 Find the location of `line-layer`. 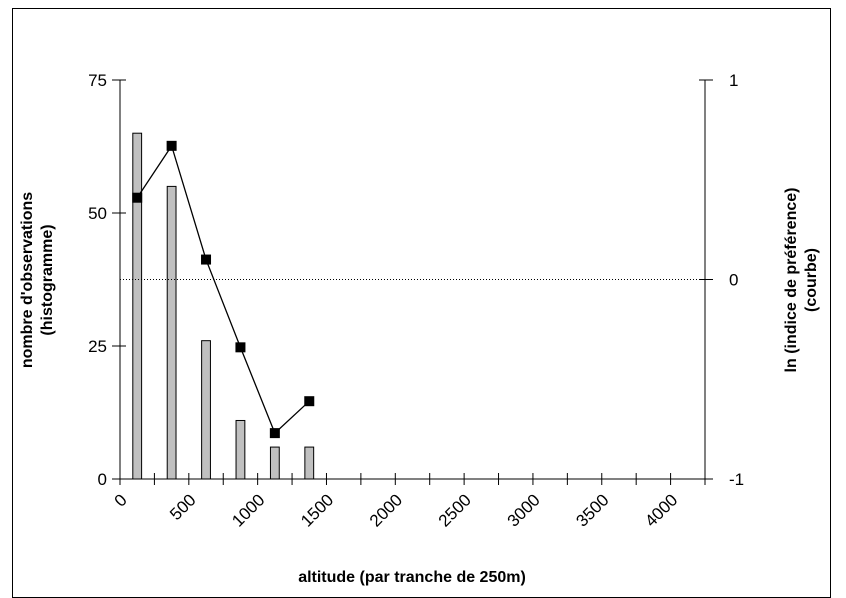

line-layer is located at coordinates (223, 289).